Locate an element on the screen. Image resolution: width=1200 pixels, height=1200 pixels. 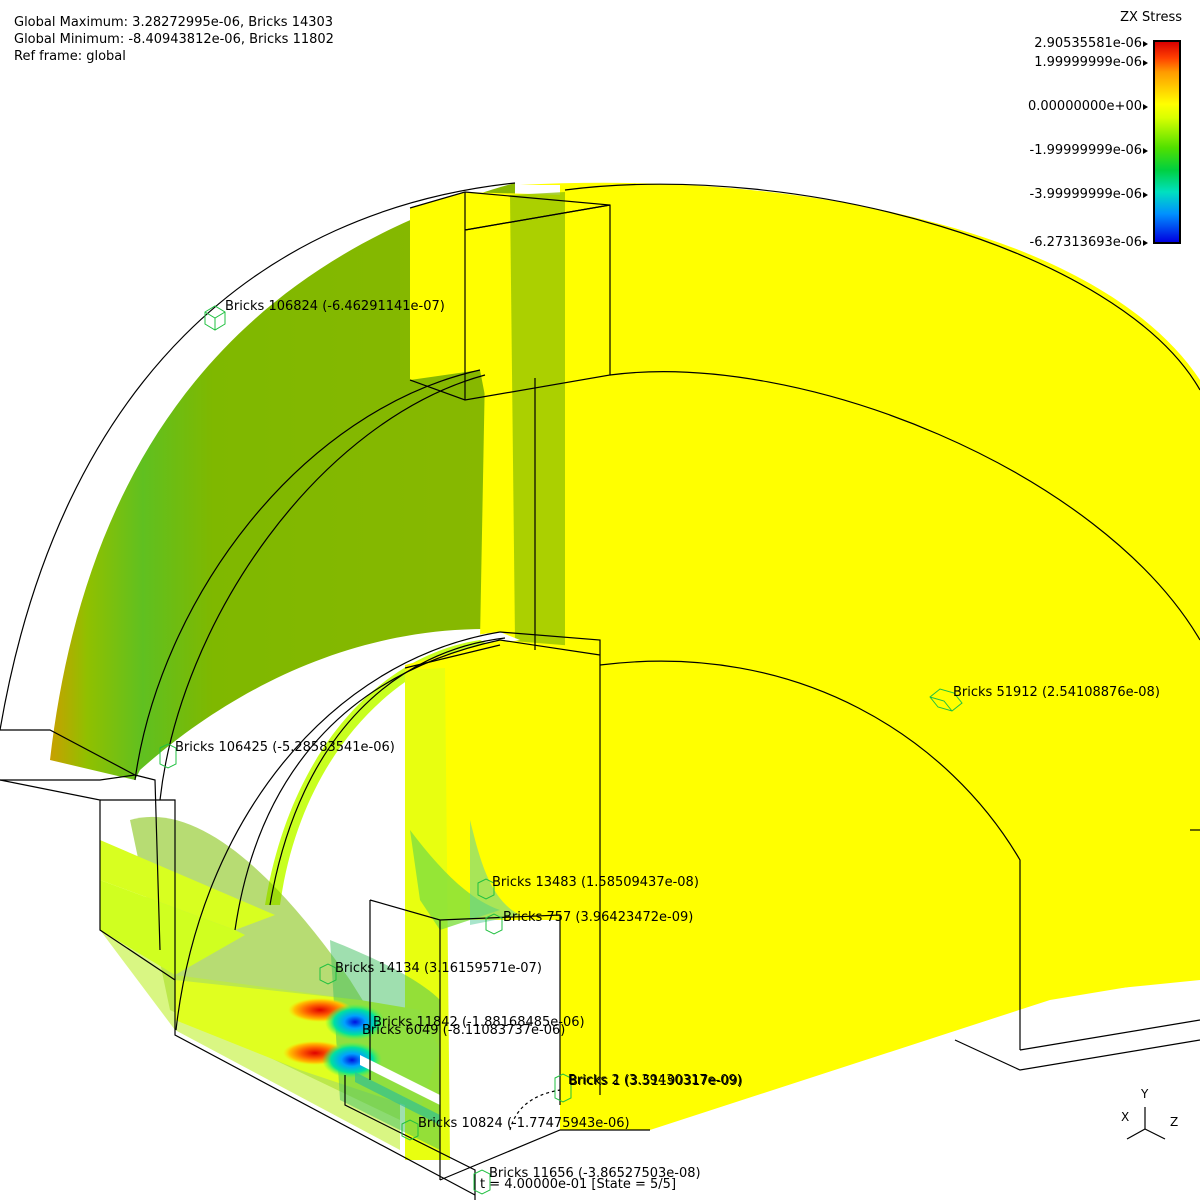
ref-frame-text: Ref frame: global is located at coordinates (70, 56).